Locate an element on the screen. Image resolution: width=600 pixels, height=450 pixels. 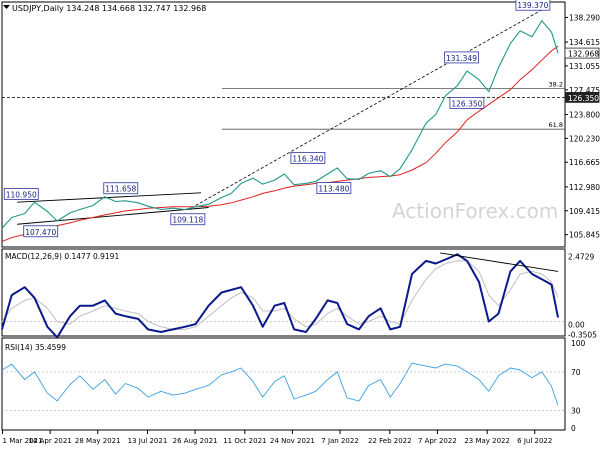
xtick-label: 6 Jul 2022 is located at coordinates (534, 441).